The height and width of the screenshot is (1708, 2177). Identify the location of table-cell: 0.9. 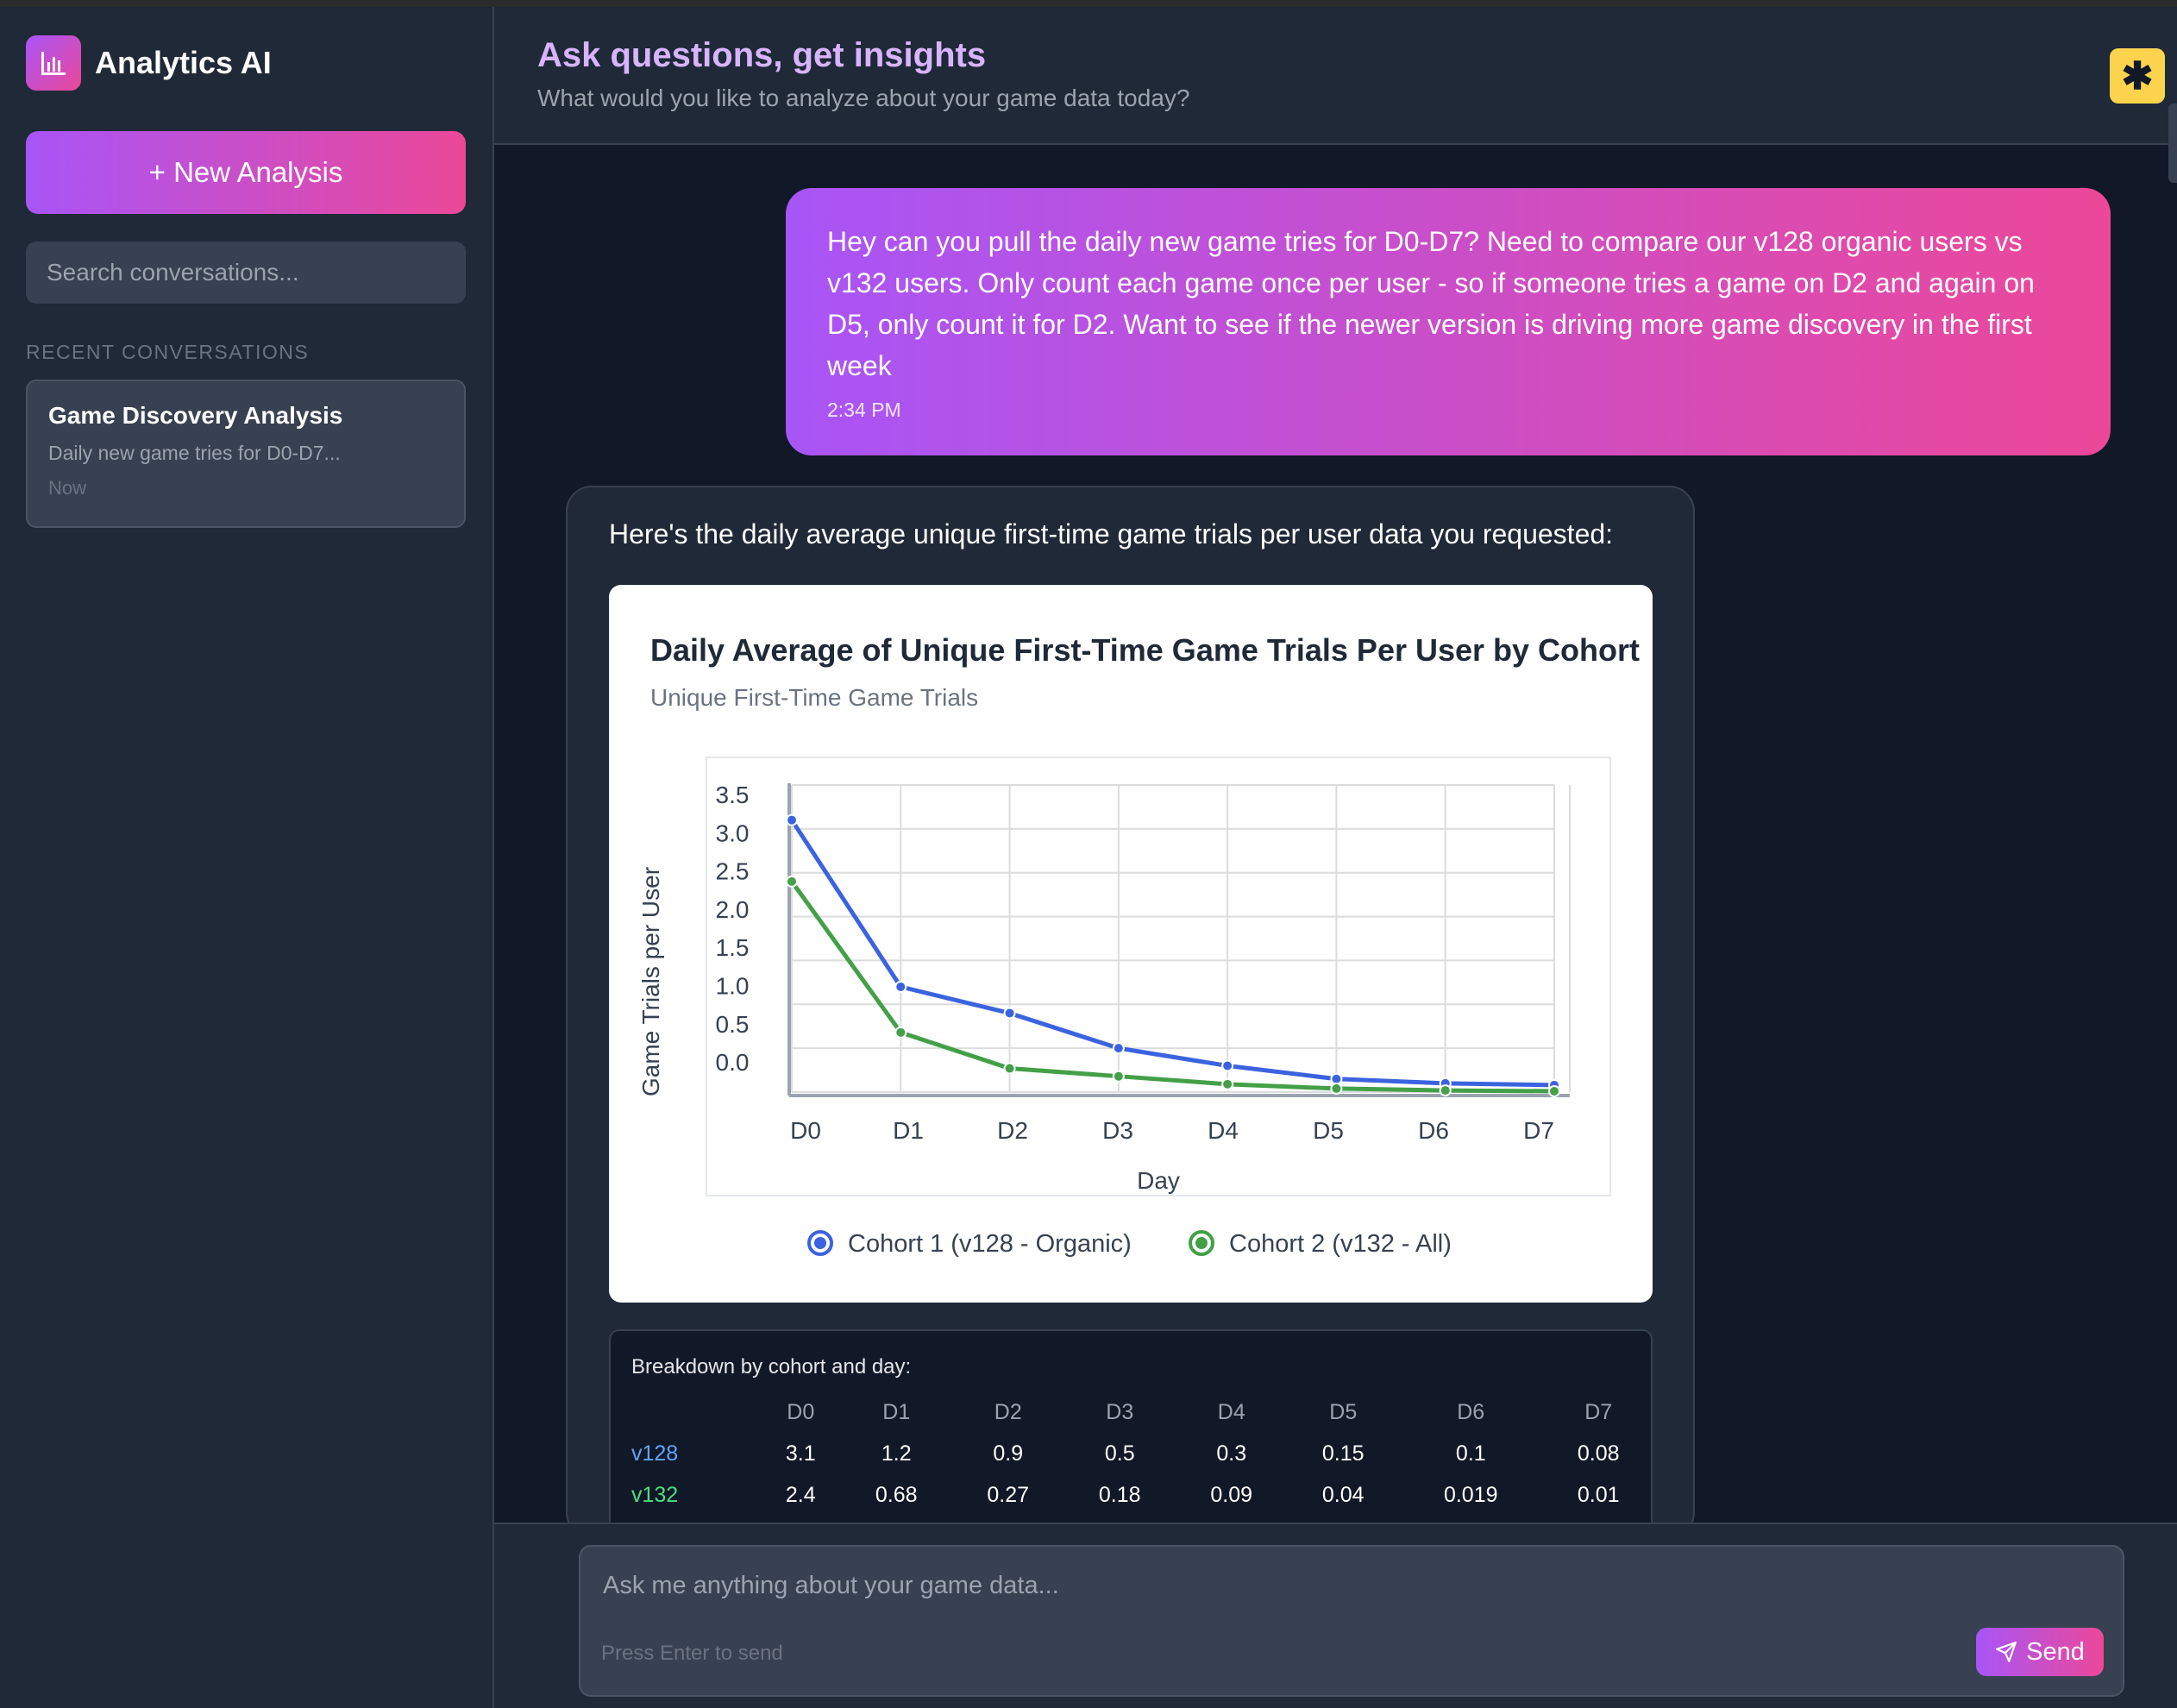
(1008, 1453).